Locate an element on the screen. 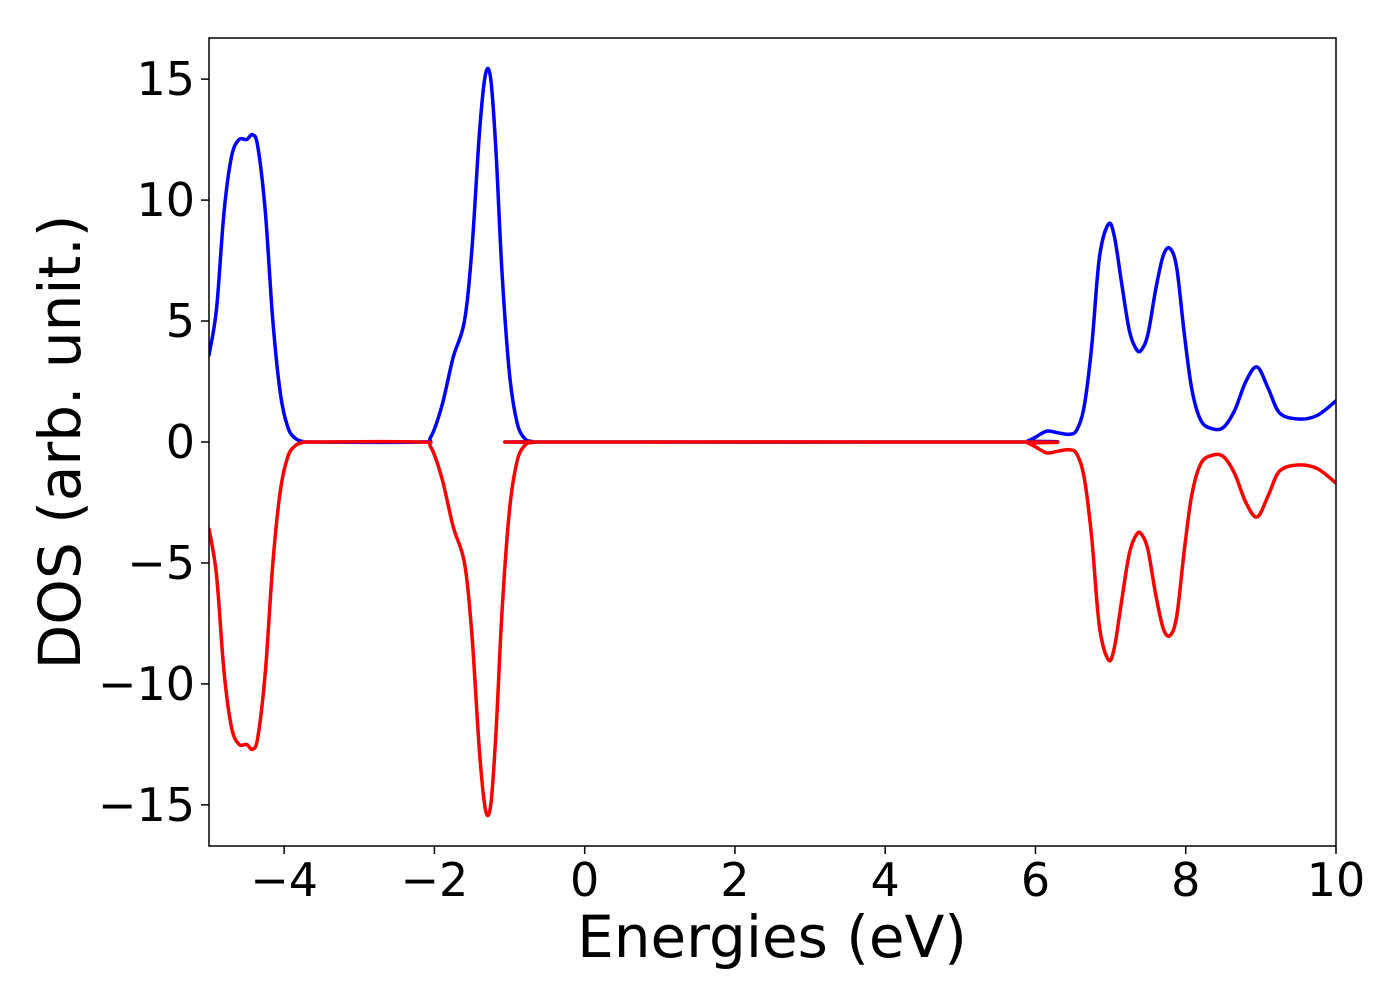 The width and height of the screenshot is (1400, 1000). x-tick-label: 4 is located at coordinates (885, 880).